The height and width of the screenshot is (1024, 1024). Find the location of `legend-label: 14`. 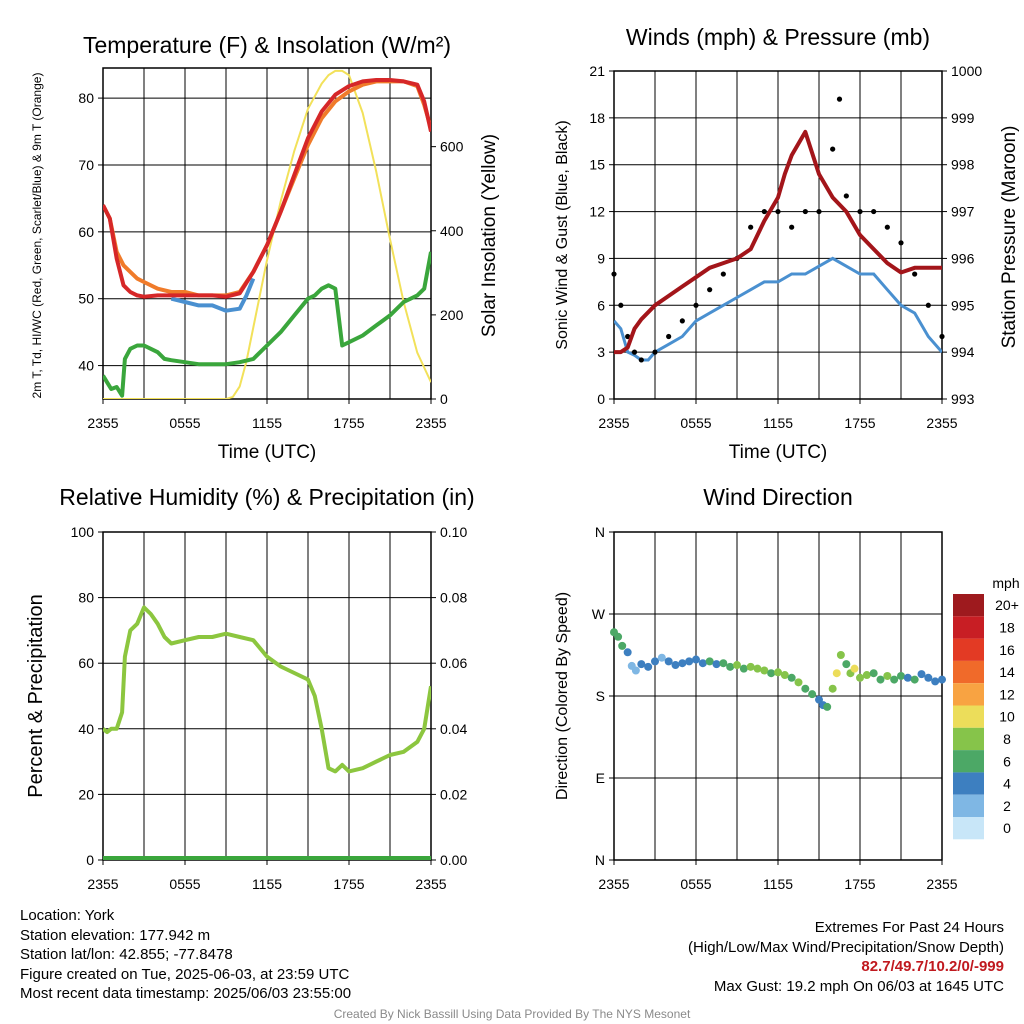

legend-label: 14 is located at coordinates (1007, 672).